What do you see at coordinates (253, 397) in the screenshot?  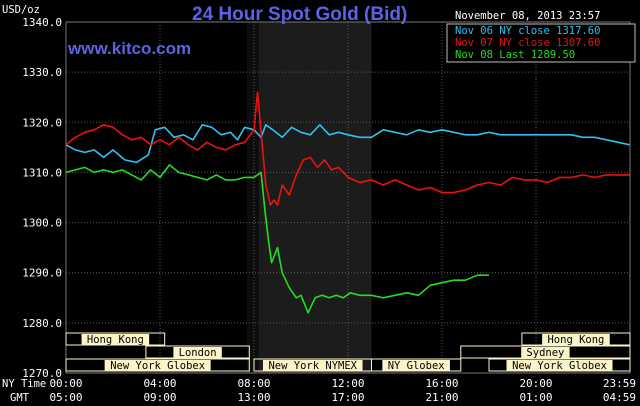 I see `x-tick-label-gmt: 13:00` at bounding box center [253, 397].